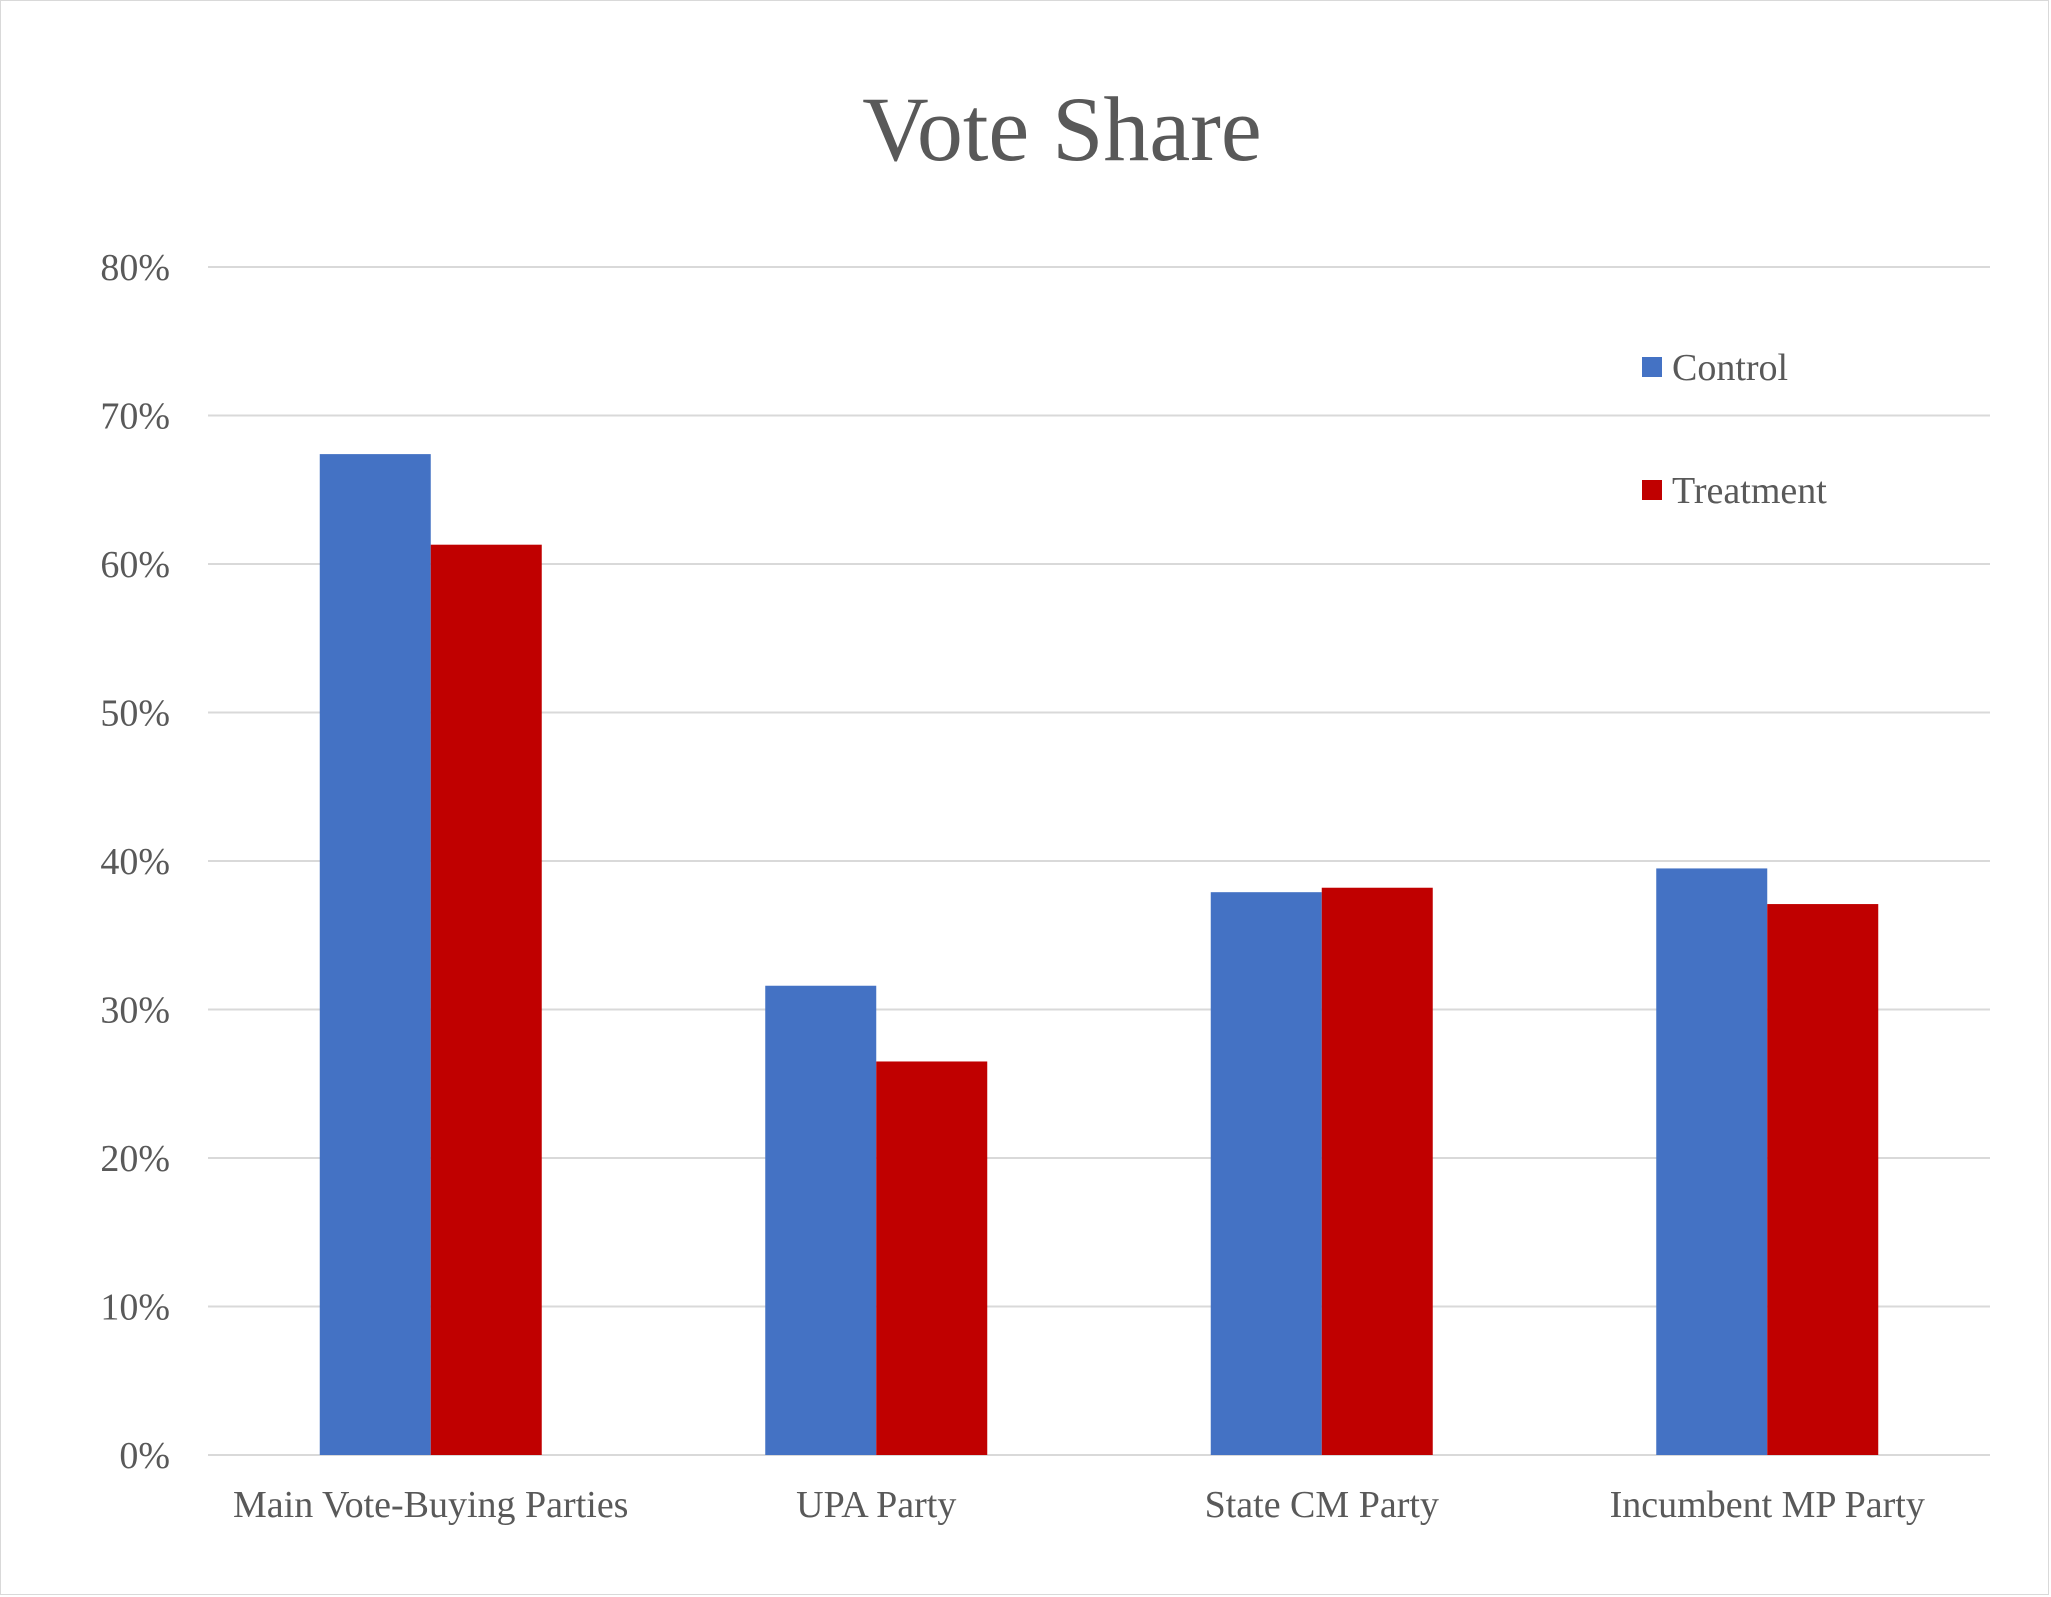 Image resolution: width=2051 pixels, height=1597 pixels. What do you see at coordinates (1061, 129) in the screenshot?
I see `chart-title: Vote Share` at bounding box center [1061, 129].